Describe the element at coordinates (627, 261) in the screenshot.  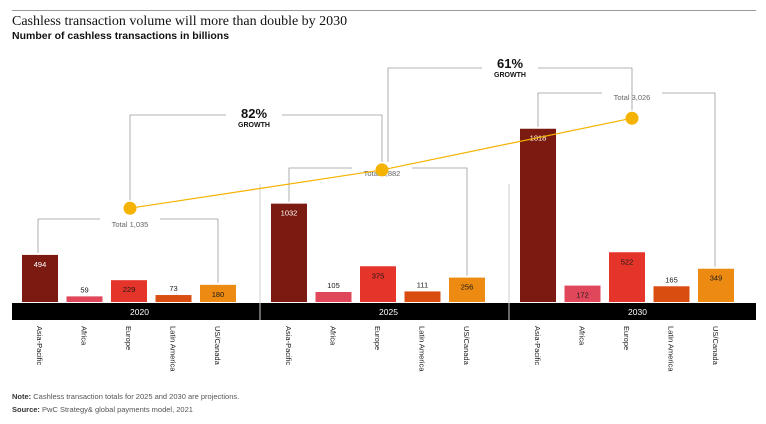
I see `data-label-2030-2: 522` at that location.